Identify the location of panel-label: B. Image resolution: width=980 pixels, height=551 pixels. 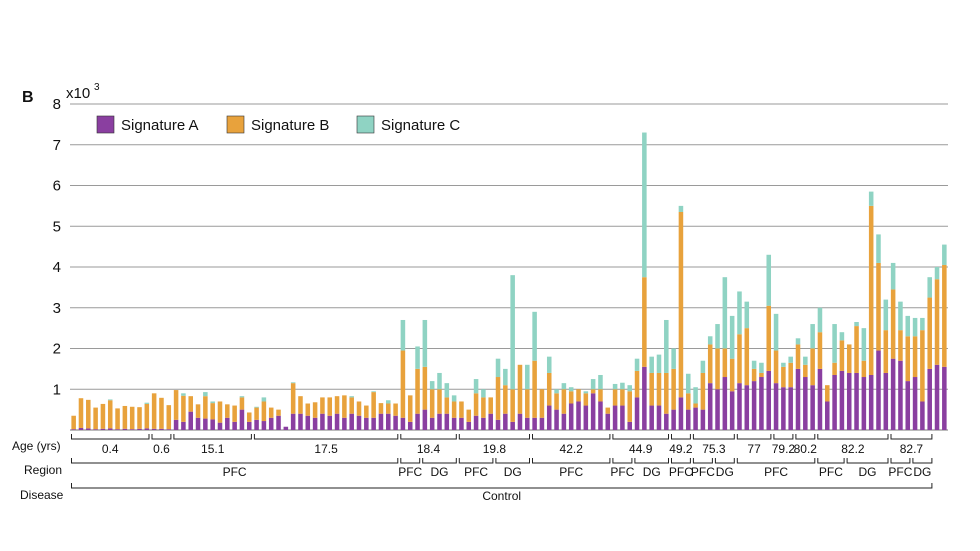
(28, 97).